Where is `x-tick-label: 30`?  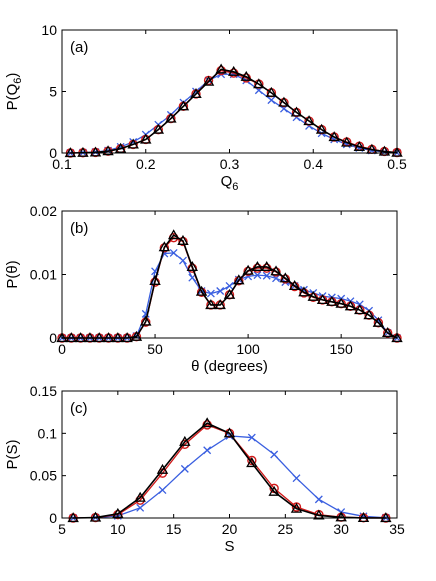 x-tick-label: 30 is located at coordinates (341, 529).